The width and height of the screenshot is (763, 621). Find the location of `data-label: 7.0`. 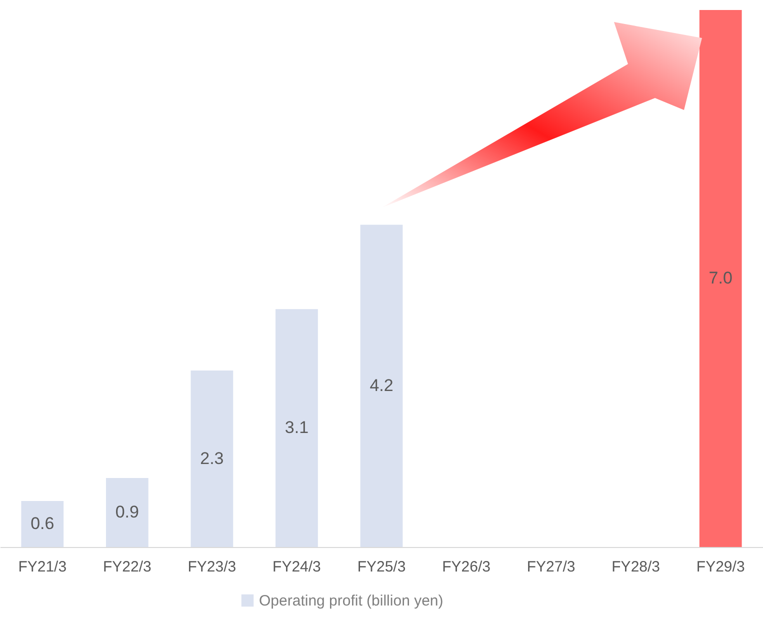

data-label: 7.0 is located at coordinates (720, 278).